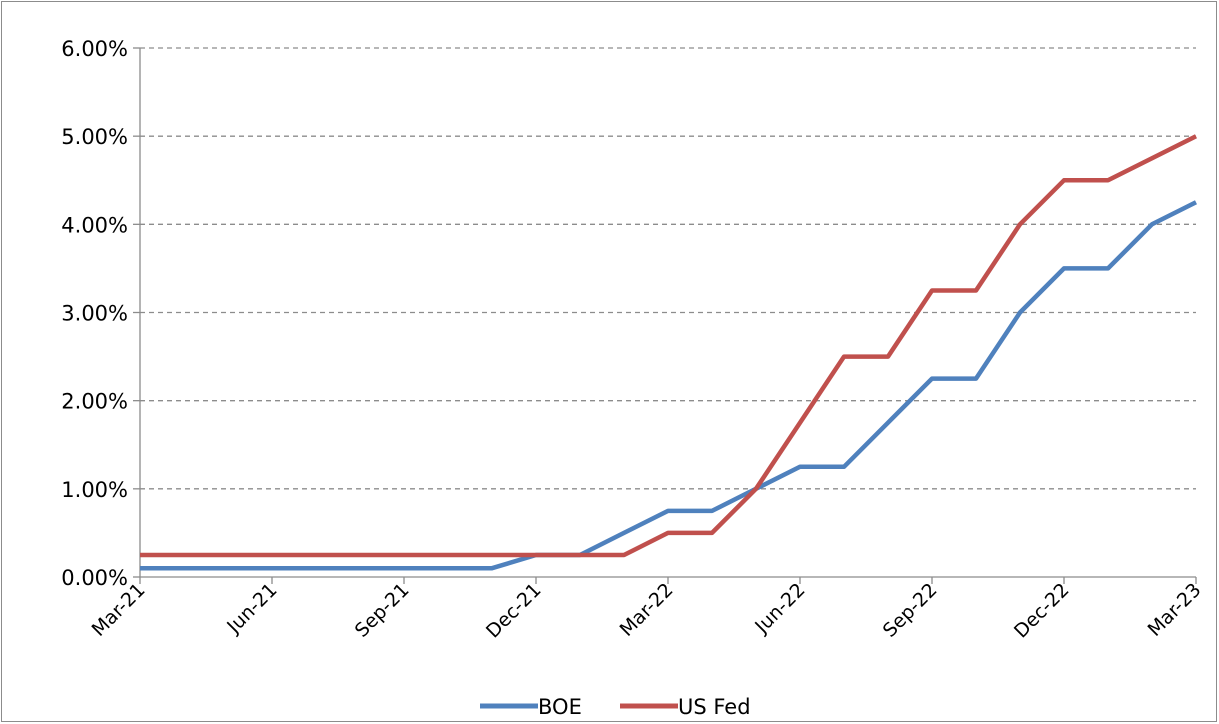  I want to click on x-tick-label: Dec-21, so click(514, 611).